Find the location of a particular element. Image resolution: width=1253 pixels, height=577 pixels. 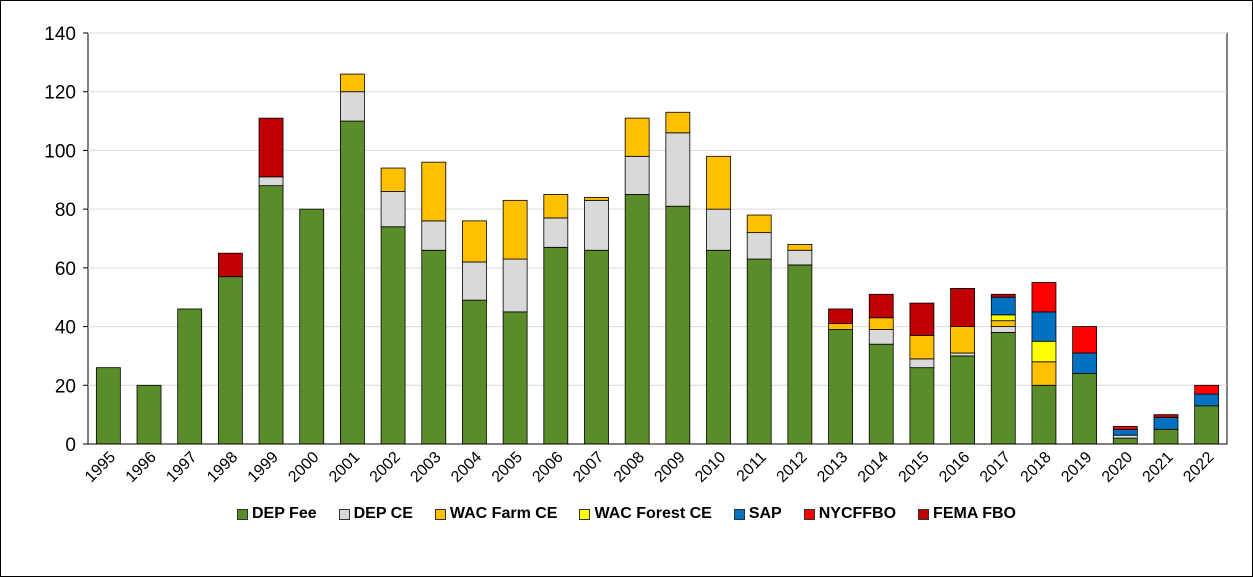

y-tick-label: 100 is located at coordinates (60, 151).